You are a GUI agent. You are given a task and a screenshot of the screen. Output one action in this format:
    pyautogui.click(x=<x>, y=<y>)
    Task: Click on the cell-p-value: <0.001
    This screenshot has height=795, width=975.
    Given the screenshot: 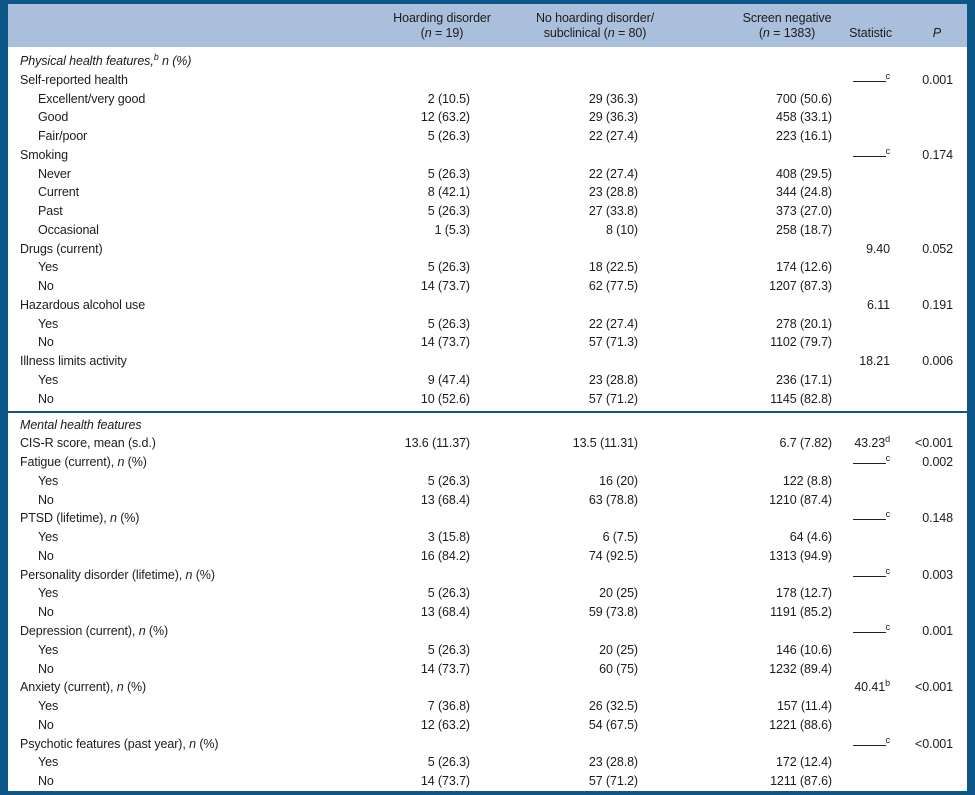 What is the action you would take?
    pyautogui.click(x=934, y=443)
    